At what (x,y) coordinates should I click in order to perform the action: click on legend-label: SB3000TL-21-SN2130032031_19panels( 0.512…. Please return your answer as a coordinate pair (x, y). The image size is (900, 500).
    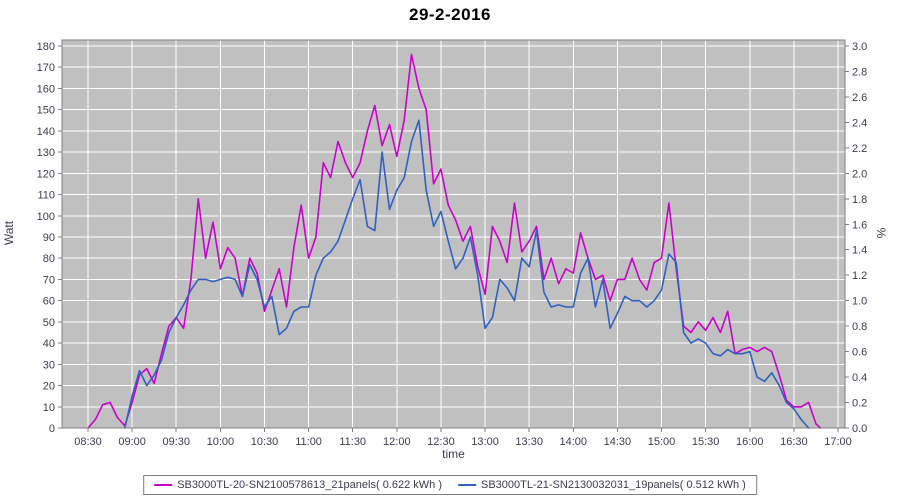
    Looking at the image, I should click on (613, 485).